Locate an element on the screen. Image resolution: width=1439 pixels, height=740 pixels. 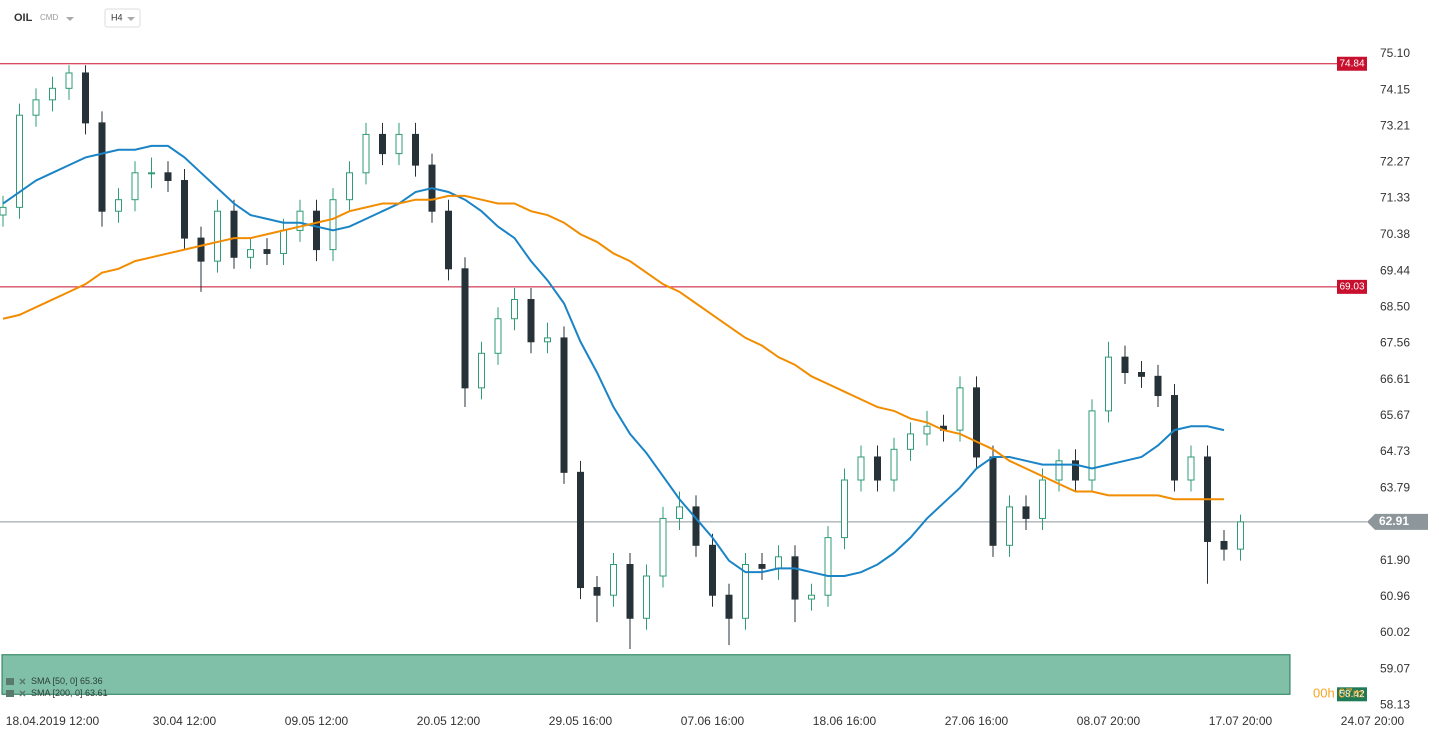
legend-close is located at coordinates (22, 681).